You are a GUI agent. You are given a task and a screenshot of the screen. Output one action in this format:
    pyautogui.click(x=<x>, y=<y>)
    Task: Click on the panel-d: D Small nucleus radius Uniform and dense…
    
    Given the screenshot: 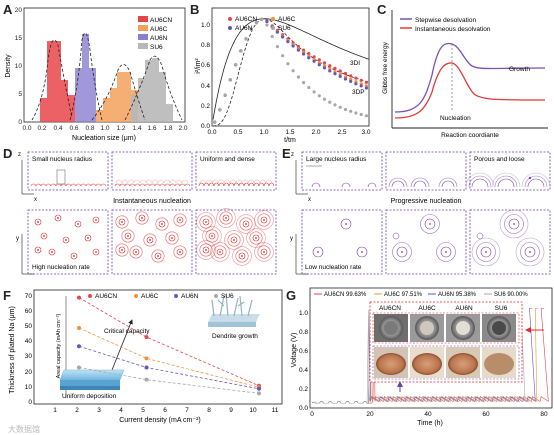 What is the action you would take?
    pyautogui.click(x=140, y=210)
    